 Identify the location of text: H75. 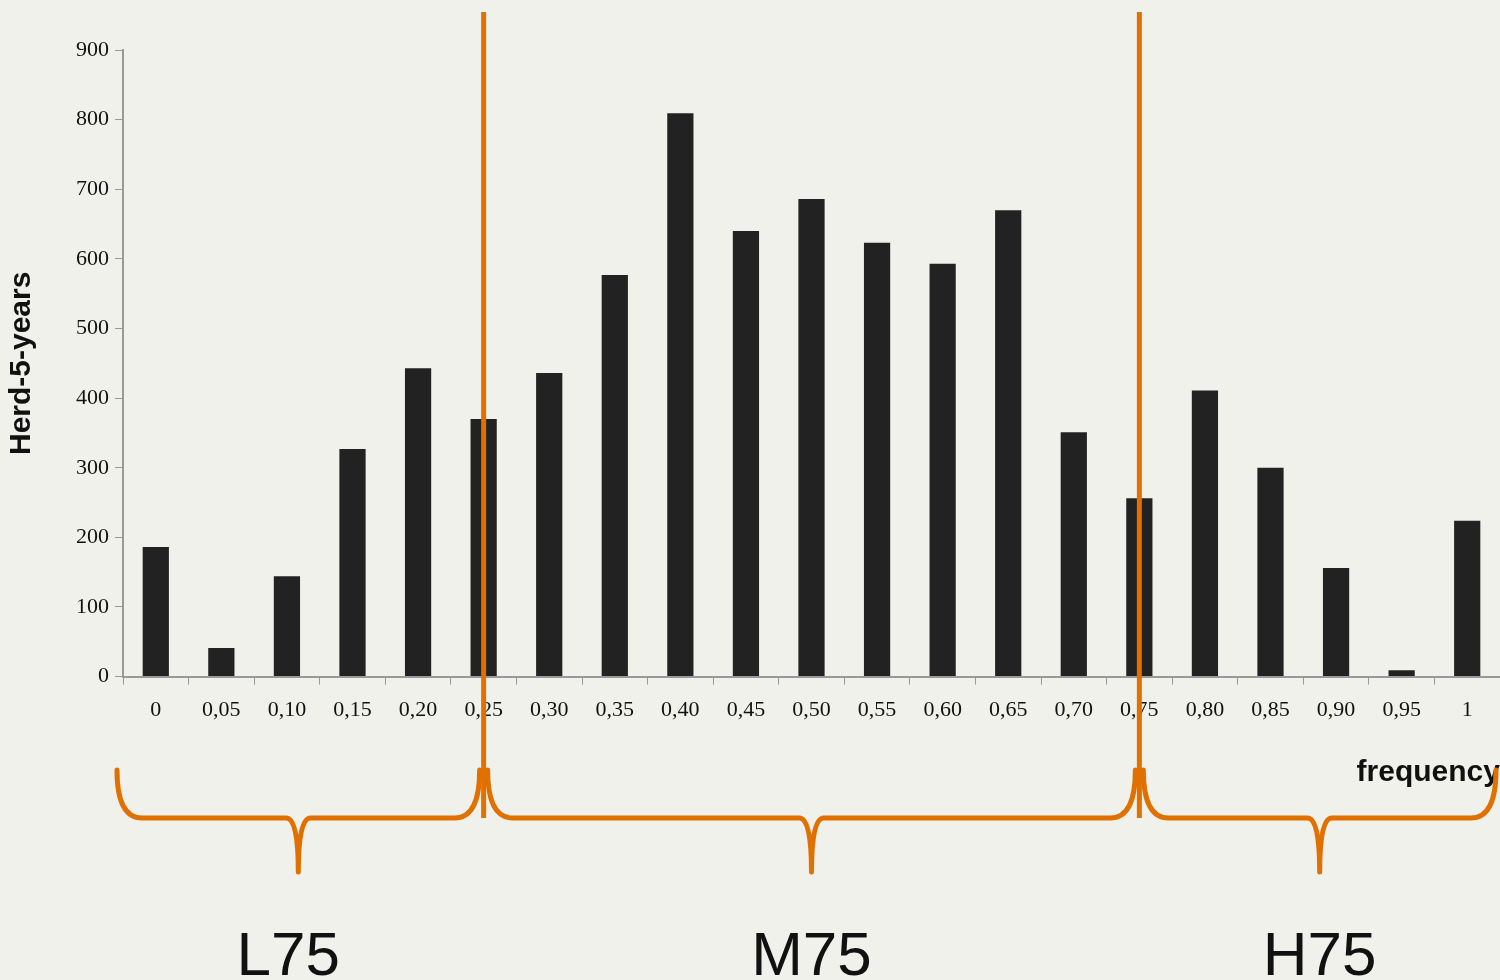
(1319, 949).